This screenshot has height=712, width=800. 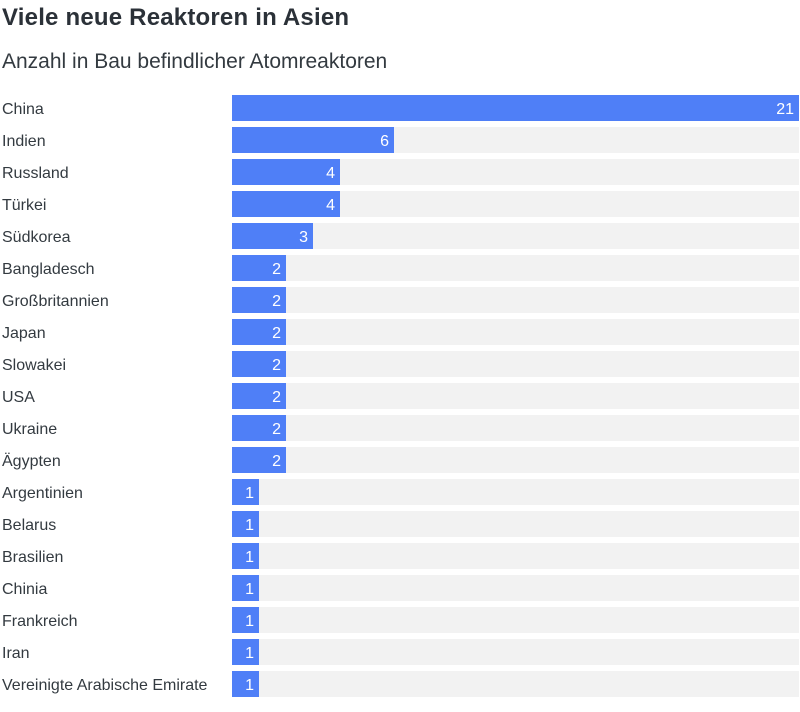 What do you see at coordinates (195, 61) in the screenshot?
I see `chart-subtitle: Anzahl in Bau befindlicher Atomreaktoren` at bounding box center [195, 61].